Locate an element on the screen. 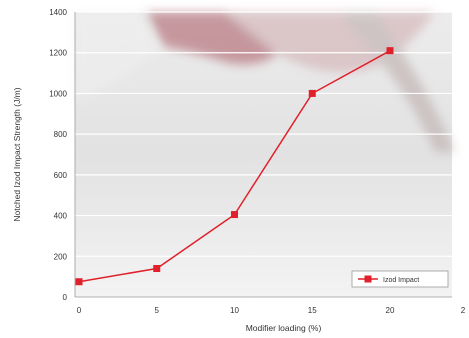  y-tick-label: 1400 is located at coordinates (58, 12).